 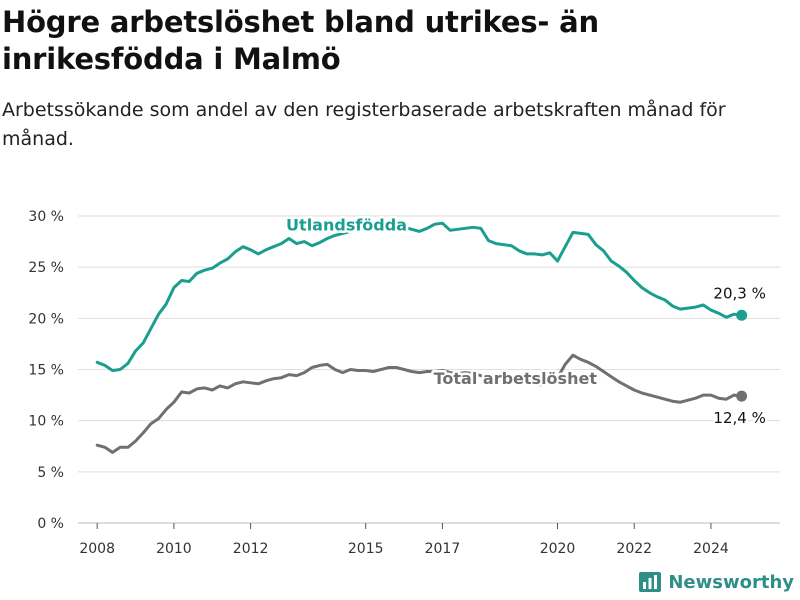 I want to click on newsworthy-brand: Newsworthy, so click(x=716, y=582).